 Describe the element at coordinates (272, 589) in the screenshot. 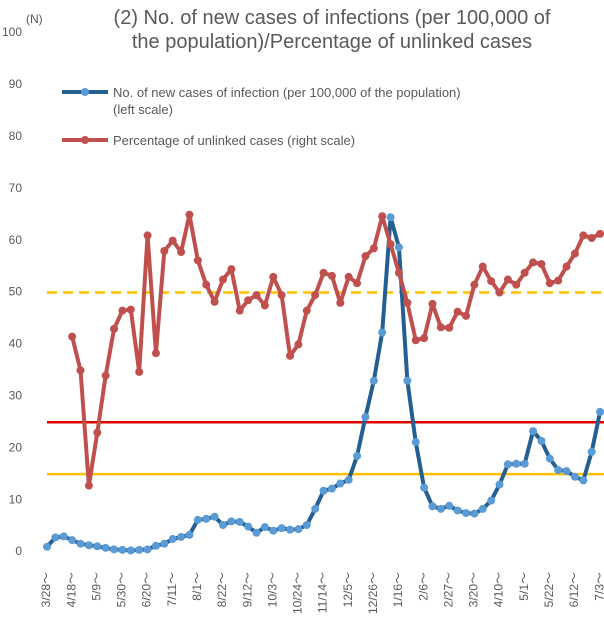

I see `x-tick-label: 10/3～` at that location.